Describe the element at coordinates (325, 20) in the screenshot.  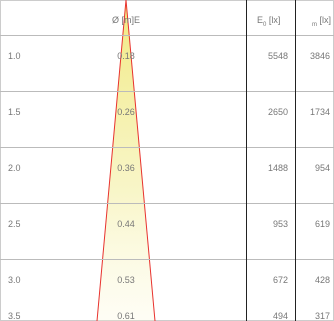
I see `header-em-unit: [lx]` at that location.